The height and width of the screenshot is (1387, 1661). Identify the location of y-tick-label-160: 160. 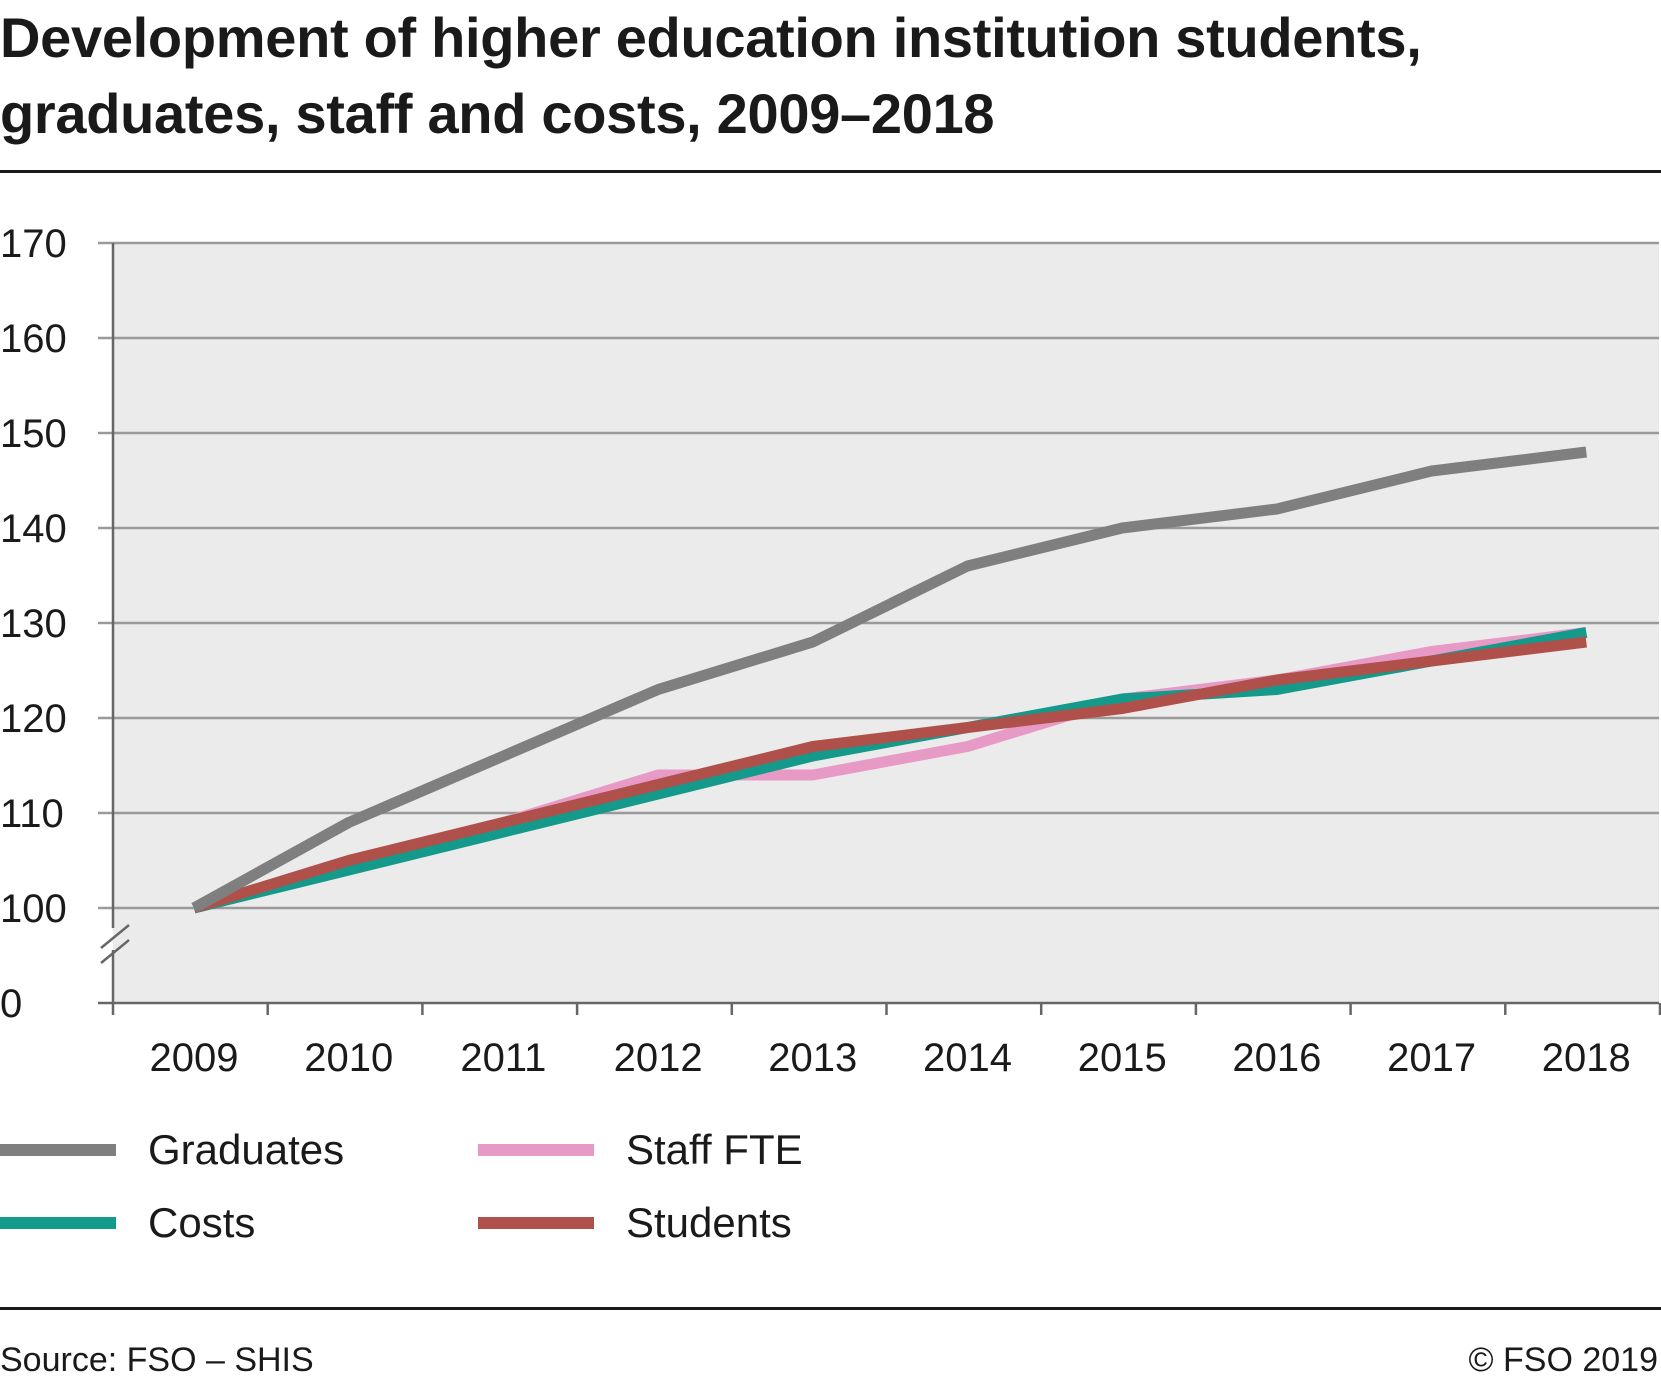
(33, 339).